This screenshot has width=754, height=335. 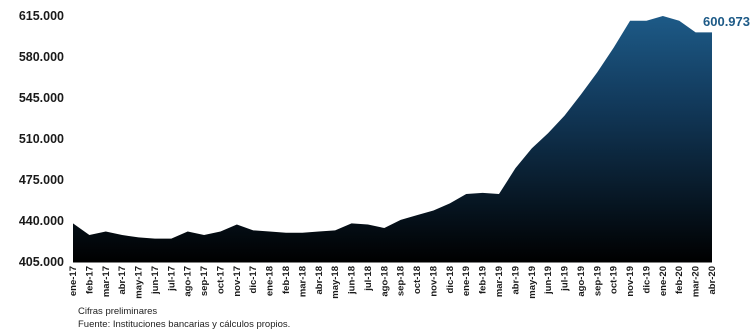 What do you see at coordinates (597, 281) in the screenshot?
I see `x-tick-label: sep-19` at bounding box center [597, 281].